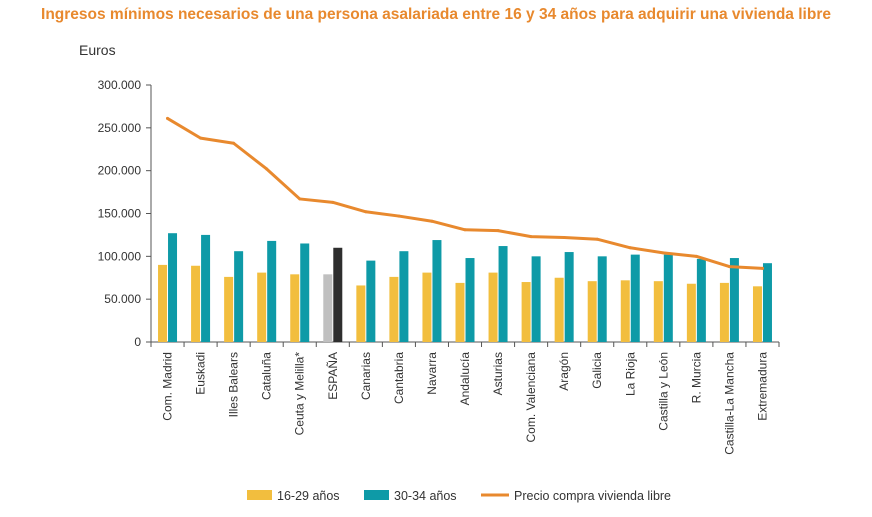  Describe the element at coordinates (137, 342) in the screenshot. I see `y-tick-label: 0` at that location.